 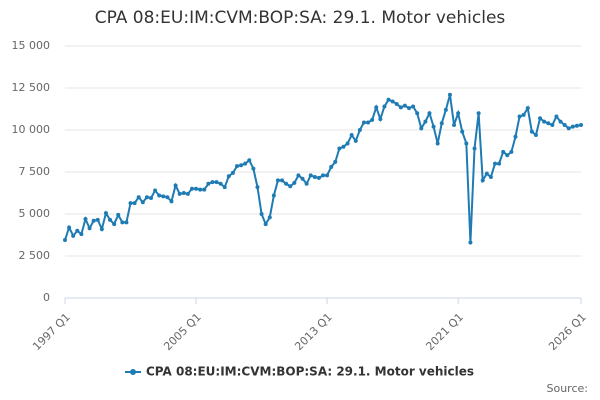 What do you see at coordinates (133, 372) in the screenshot?
I see `legend-marker` at bounding box center [133, 372].